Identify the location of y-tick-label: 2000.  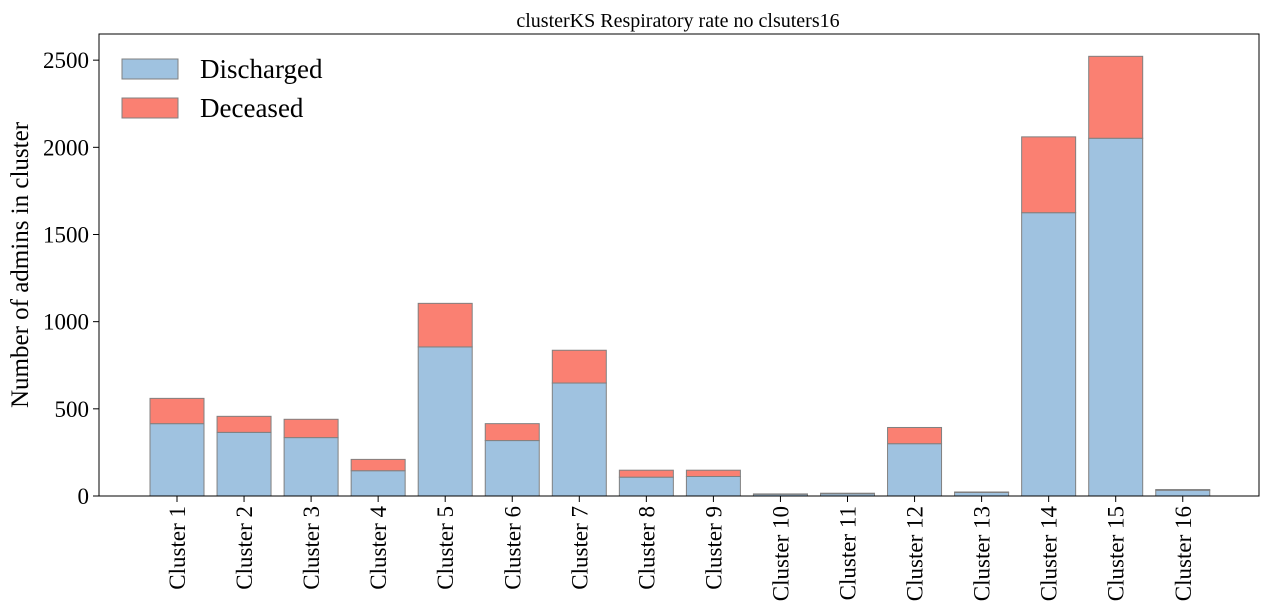
(66, 147).